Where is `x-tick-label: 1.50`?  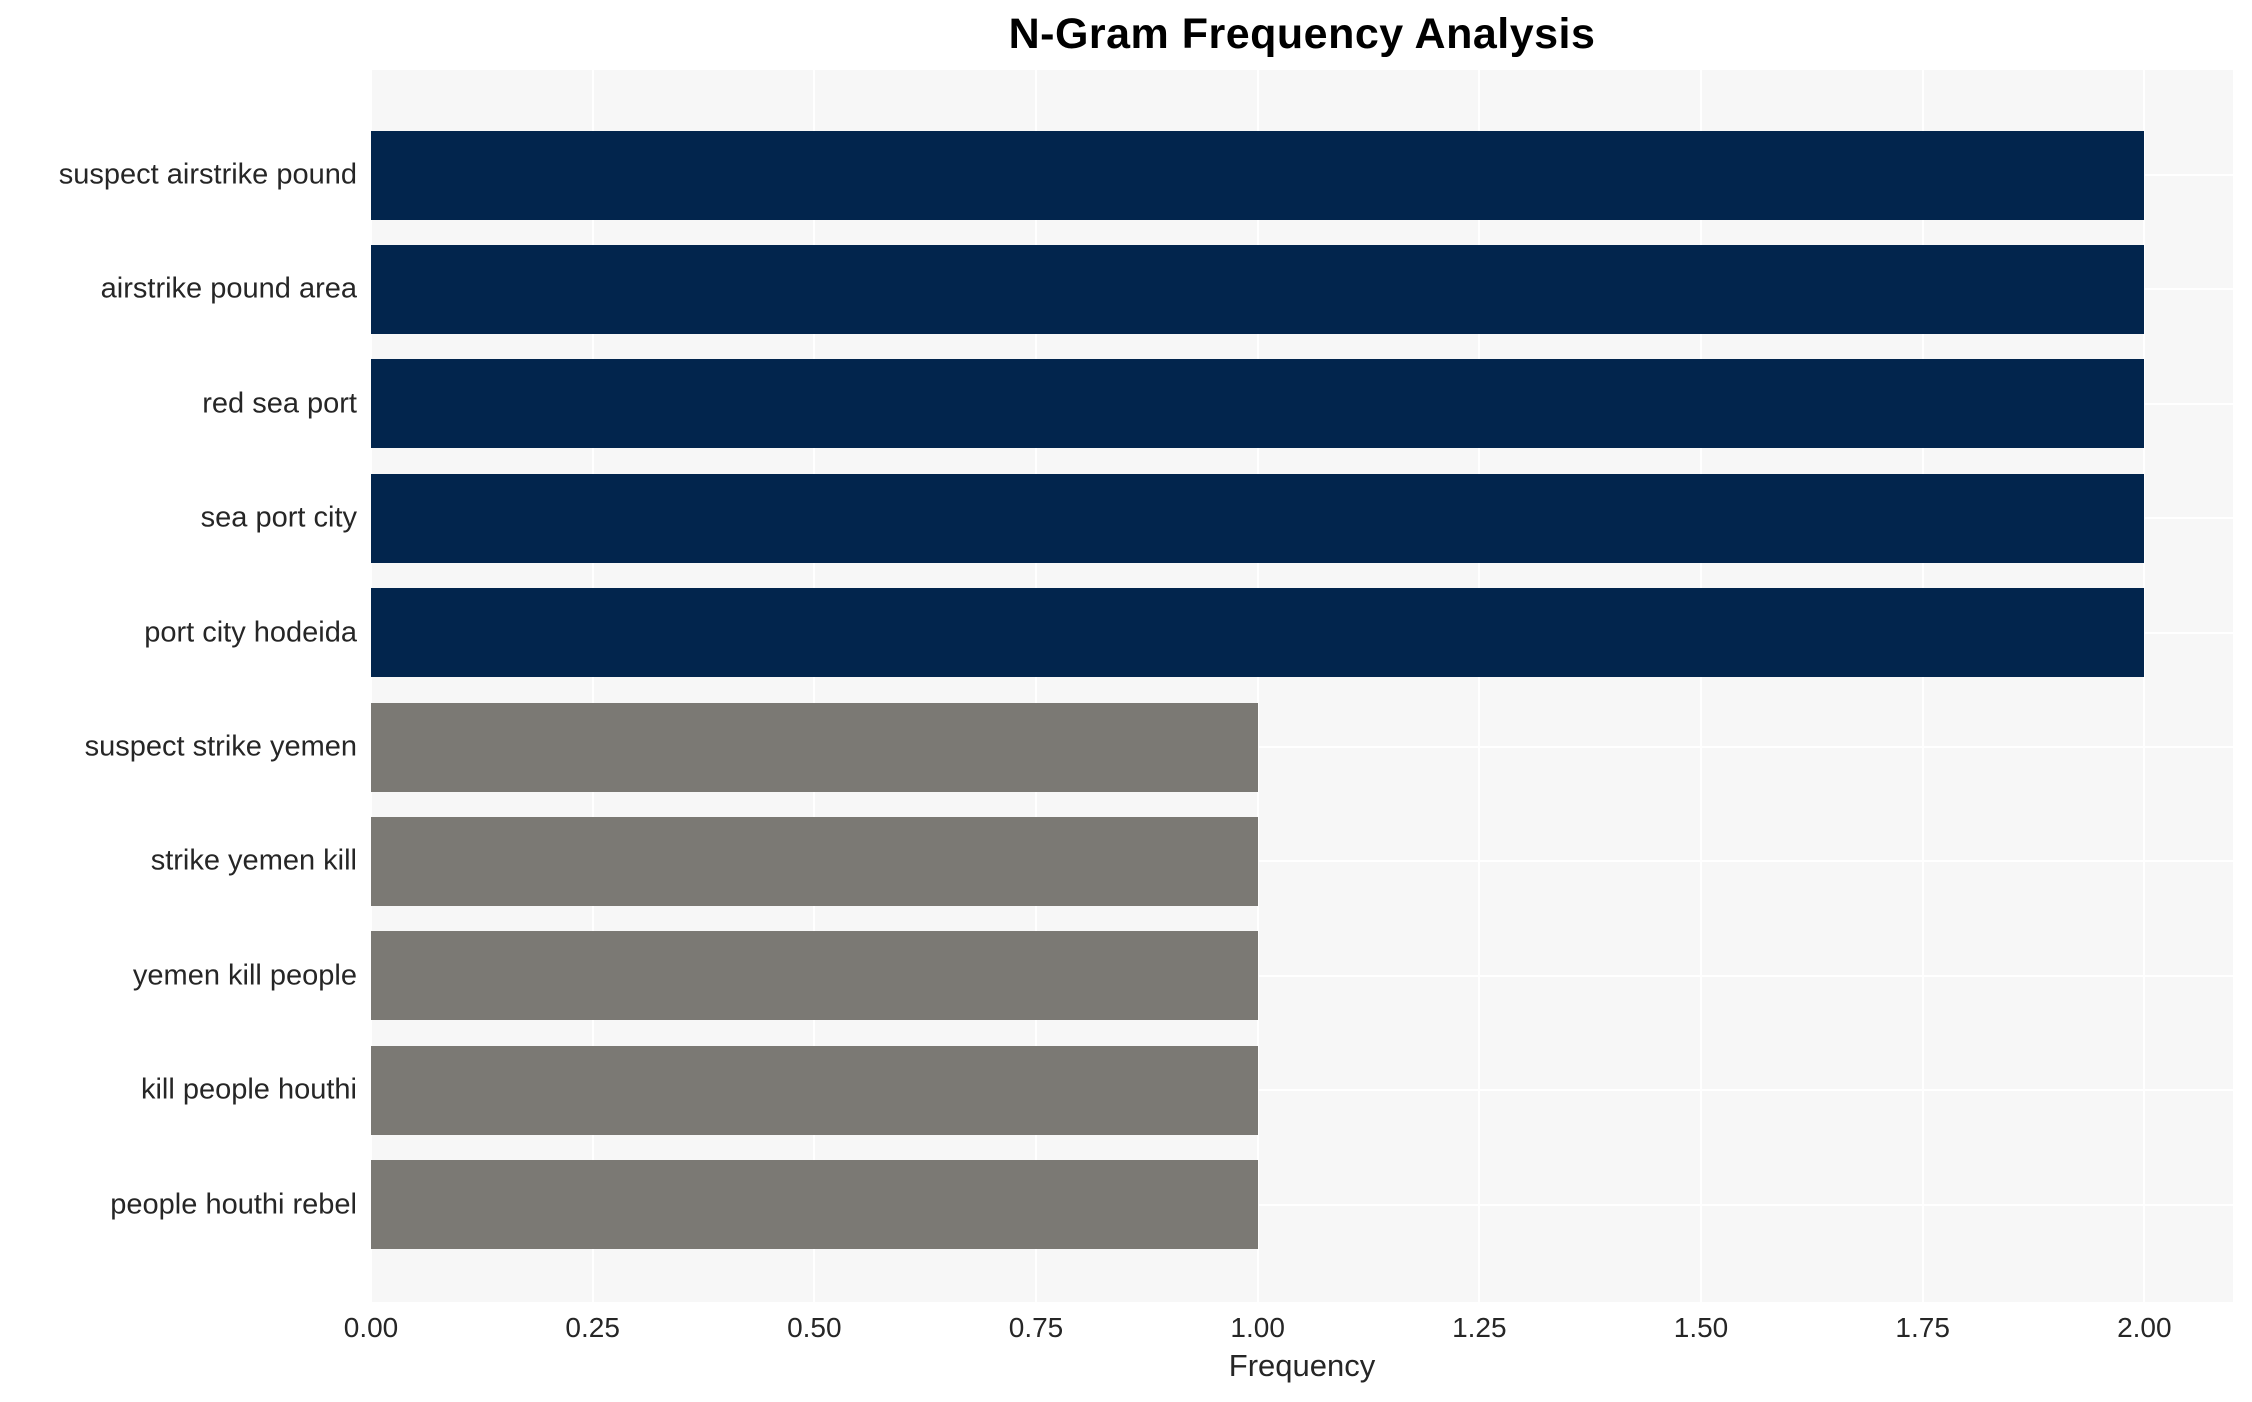 x-tick-label: 1.50 is located at coordinates (1701, 1327).